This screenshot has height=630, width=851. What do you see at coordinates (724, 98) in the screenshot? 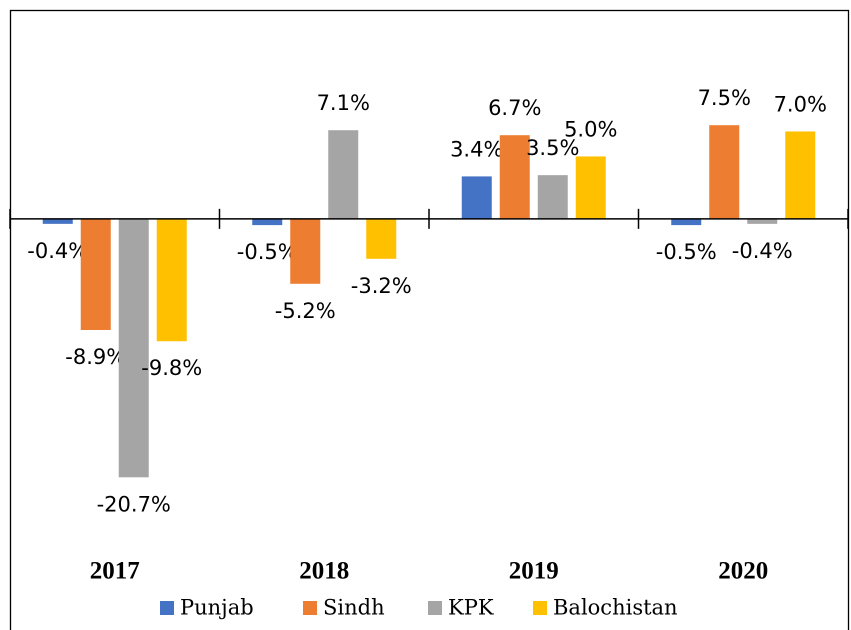
I see `data-label: 7.5%` at bounding box center [724, 98].